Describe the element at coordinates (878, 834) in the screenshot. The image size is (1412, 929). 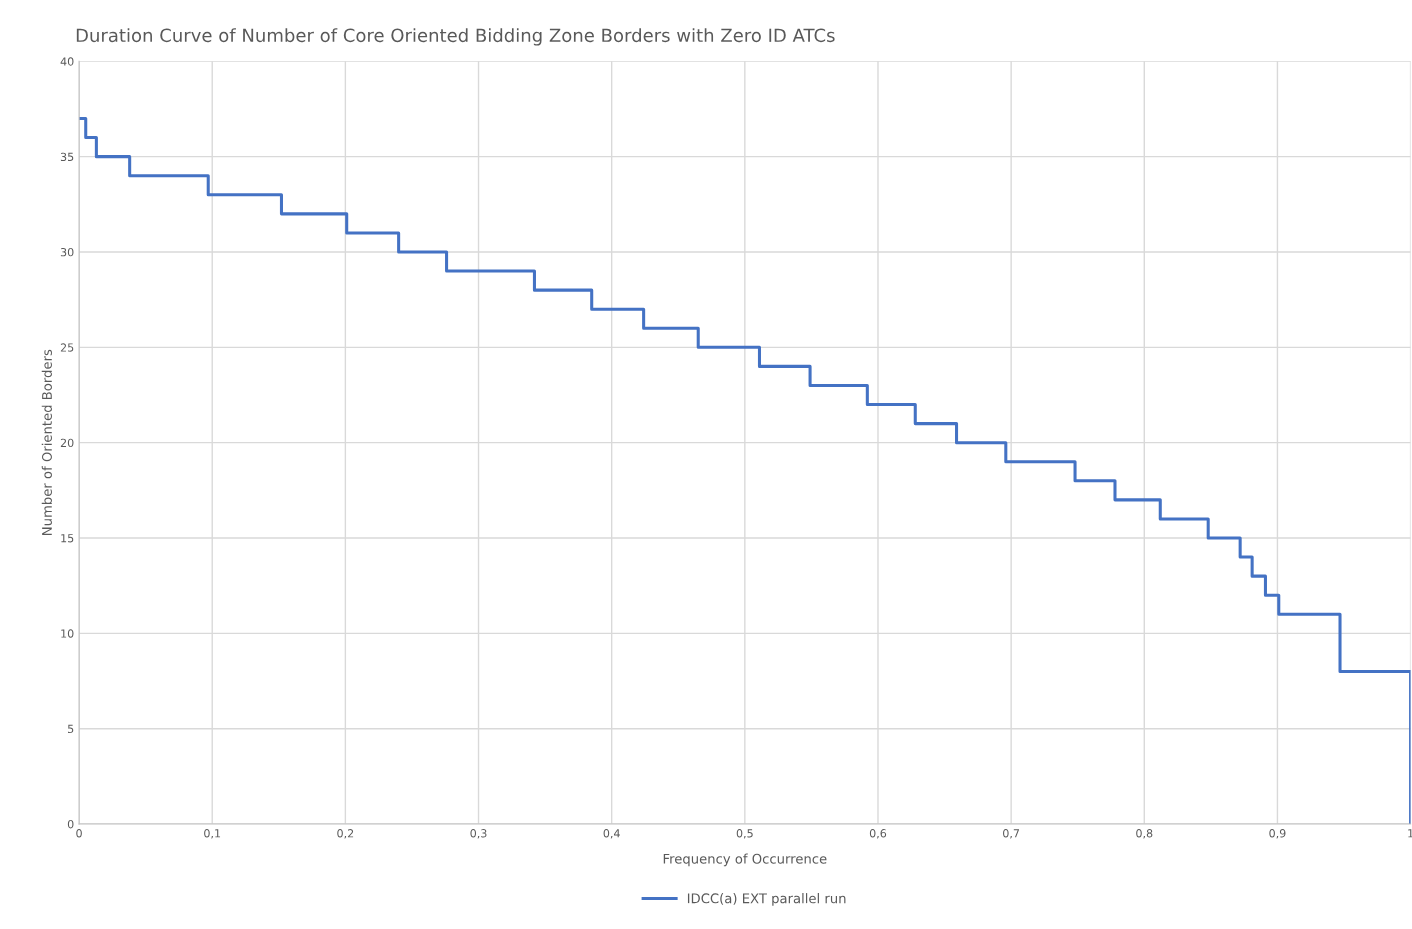
I see `x-tick-label: 0,6` at that location.